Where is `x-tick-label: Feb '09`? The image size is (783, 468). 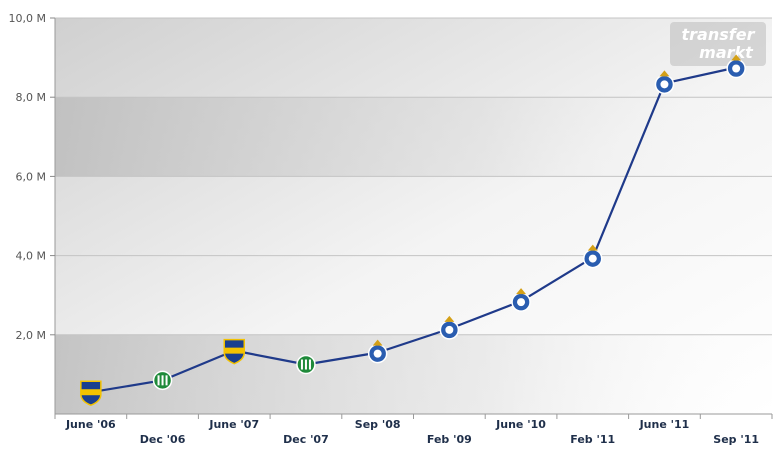 x-tick-label: Feb '09 is located at coordinates (449, 439).